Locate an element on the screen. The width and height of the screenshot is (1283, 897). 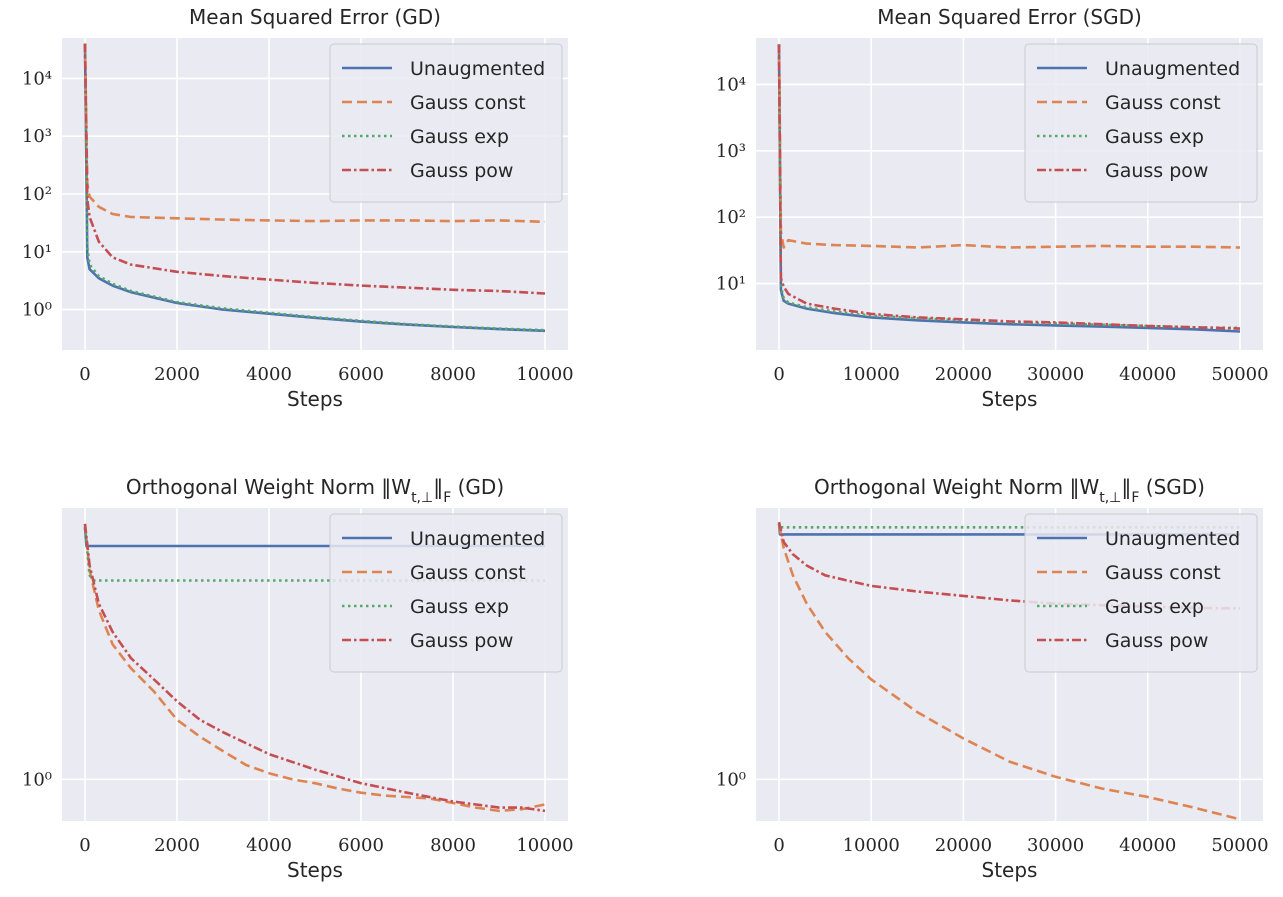
chart-title: Orthogonal Weight Norm ‖Wt,⊥‖F (SGD) is located at coordinates (1009, 490).